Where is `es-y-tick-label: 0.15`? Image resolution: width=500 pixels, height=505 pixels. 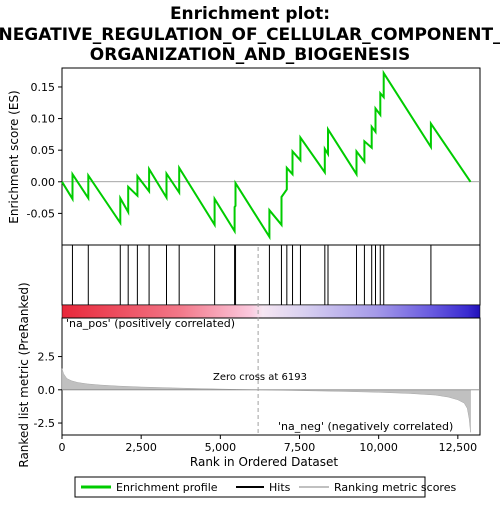 es-y-tick-label: 0.15 is located at coordinates (43, 87).